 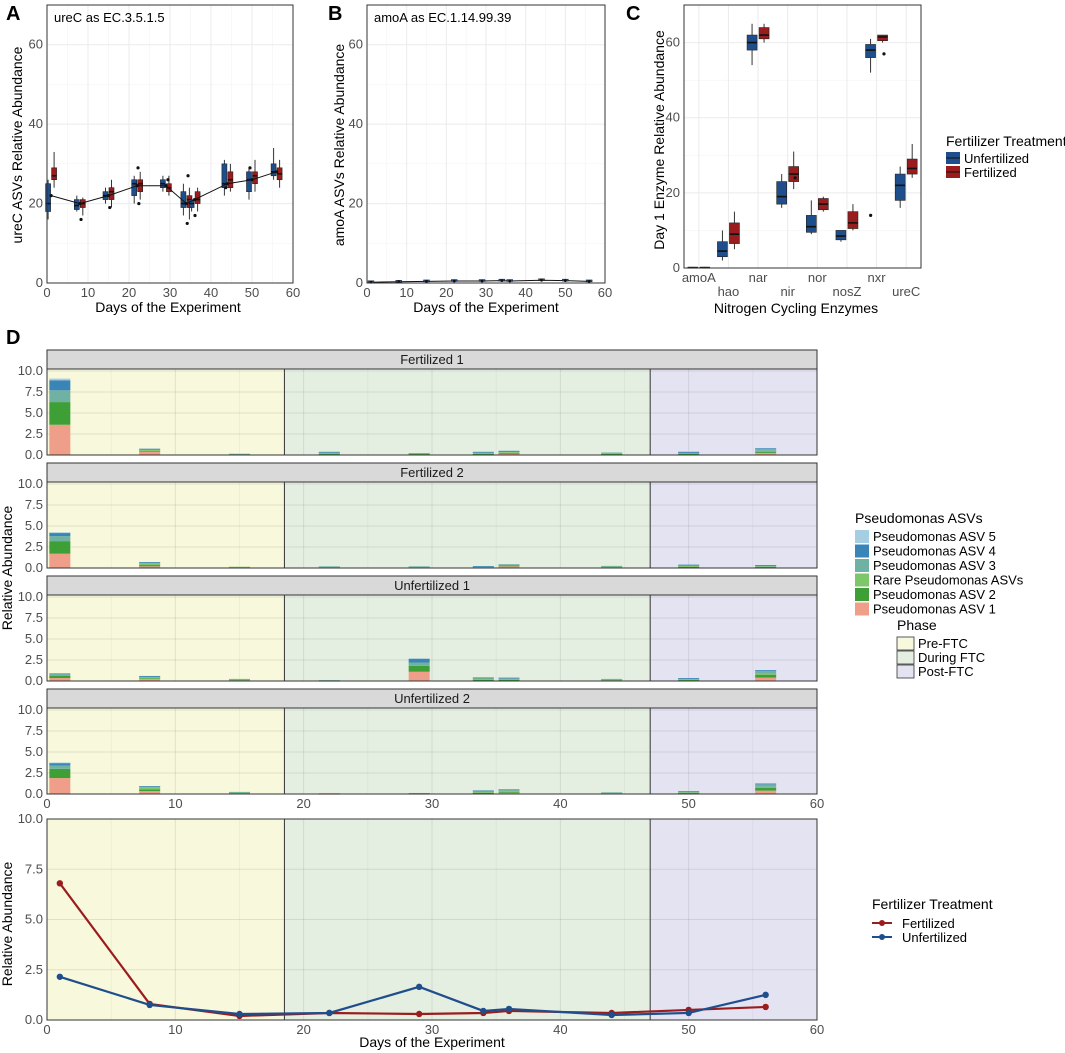 What do you see at coordinates (722, 249) in the screenshot?
I see `panel-c-box-hao-unfertilized-box` at bounding box center [722, 249].